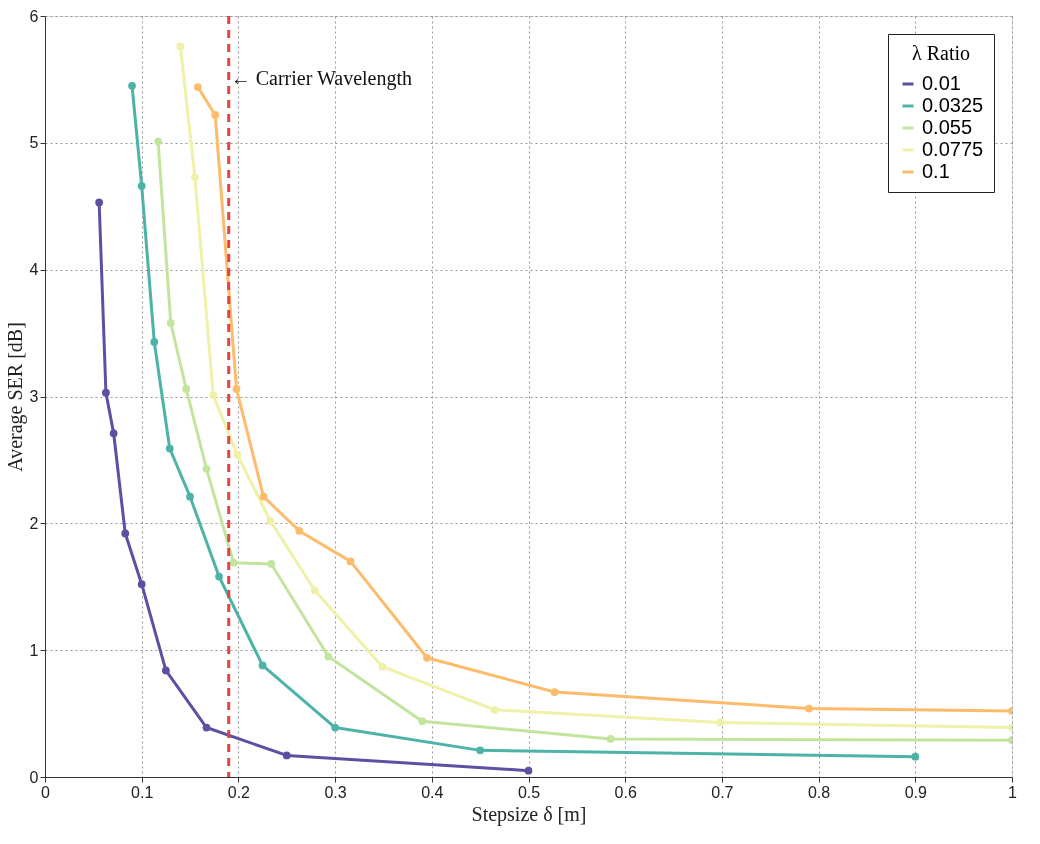 This screenshot has height=844, width=1040. Describe the element at coordinates (529, 814) in the screenshot. I see `x-axis-title: Stepsize δ [m]` at that location.